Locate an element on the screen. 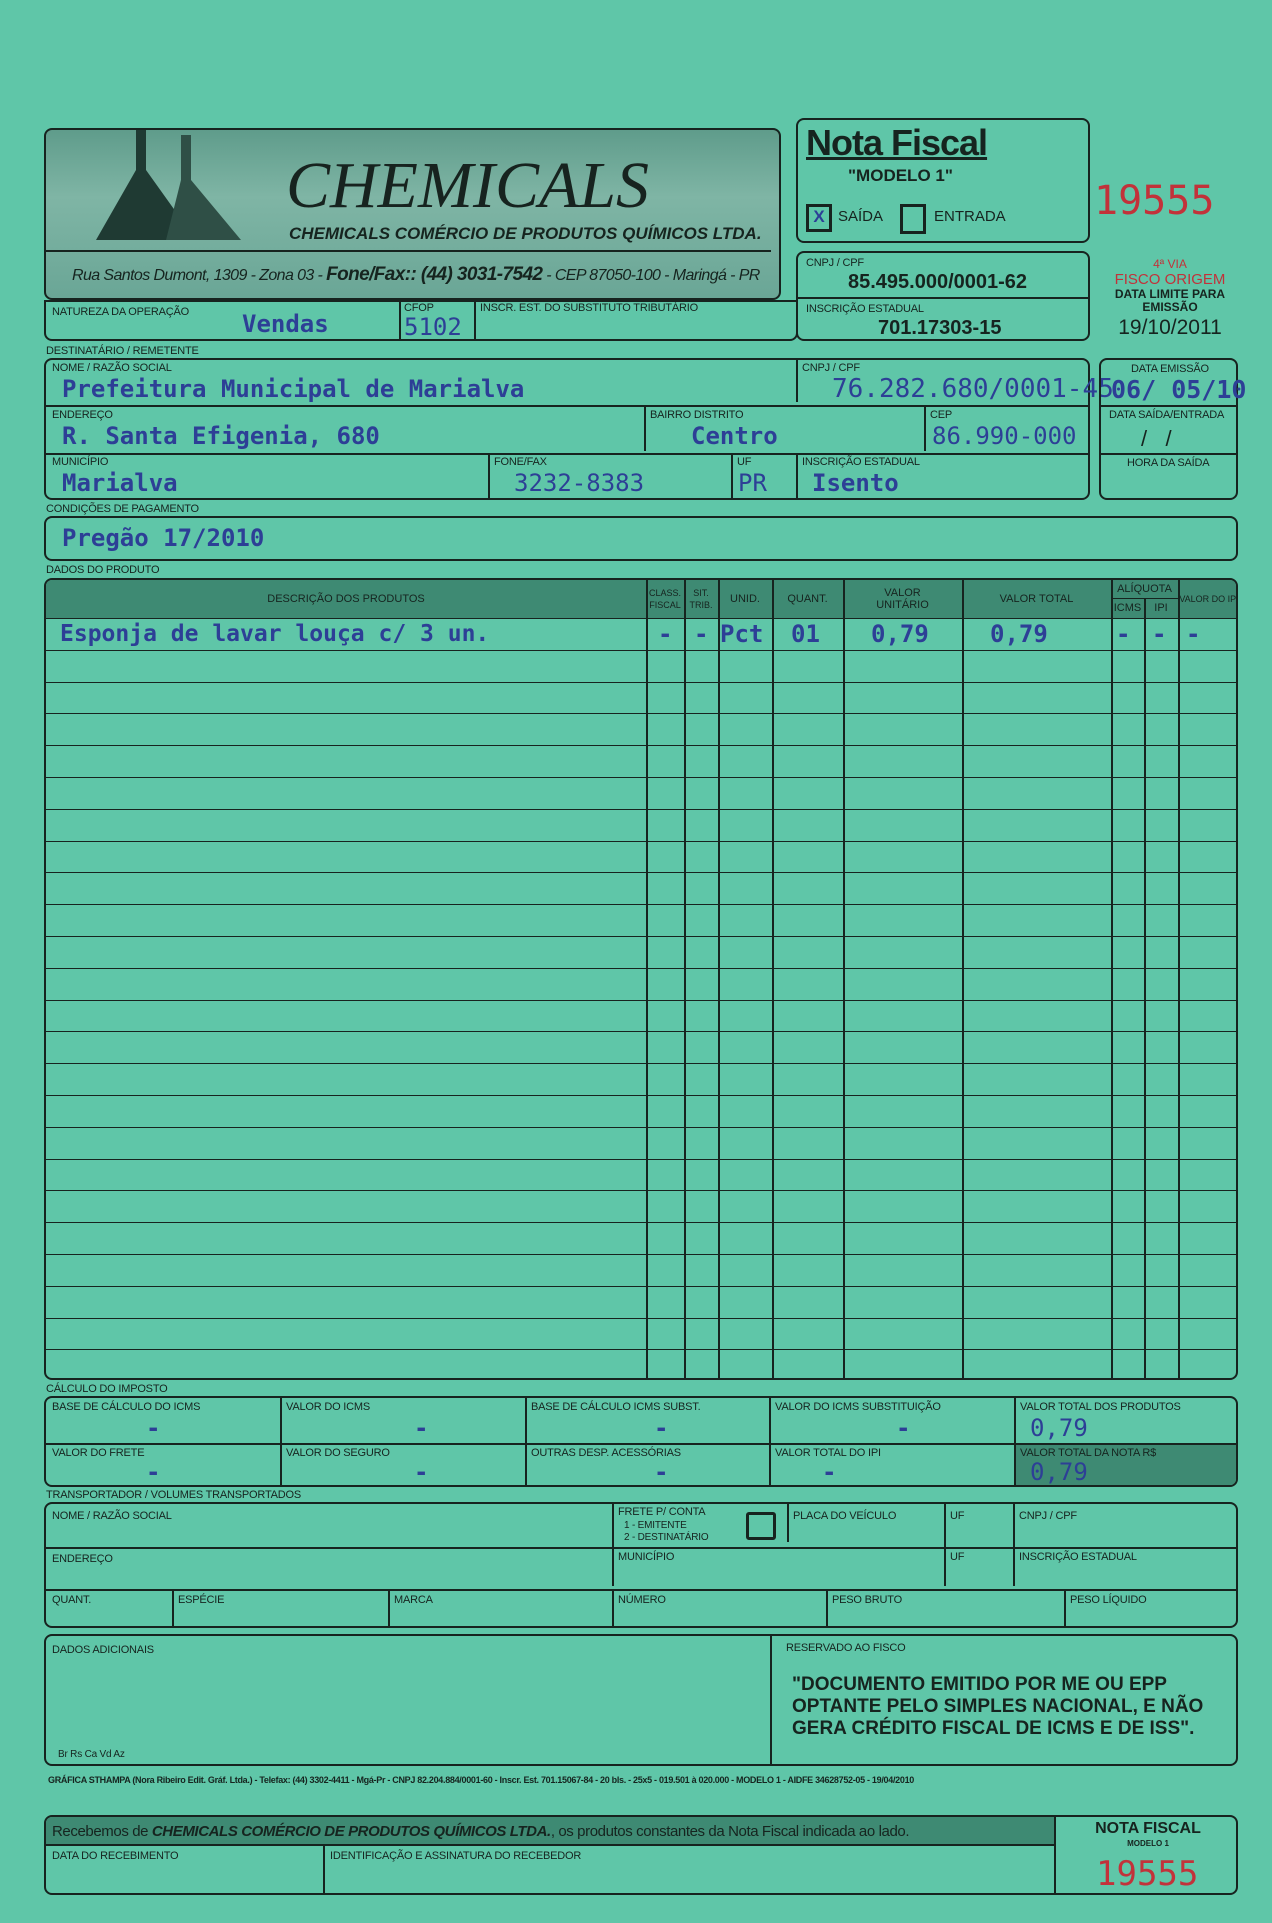 The height and width of the screenshot is (1923, 1272). frete-checkbox is located at coordinates (761, 1526).